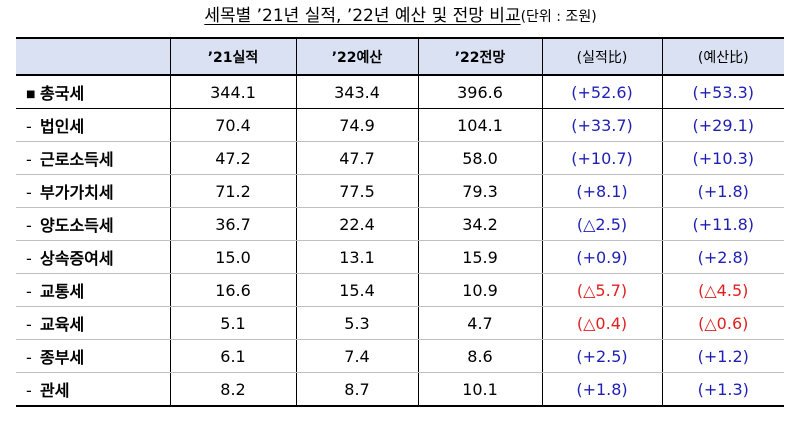 Image resolution: width=801 pixels, height=424 pixels. I want to click on tax-item-cell: - 양도소득세, so click(93, 224).